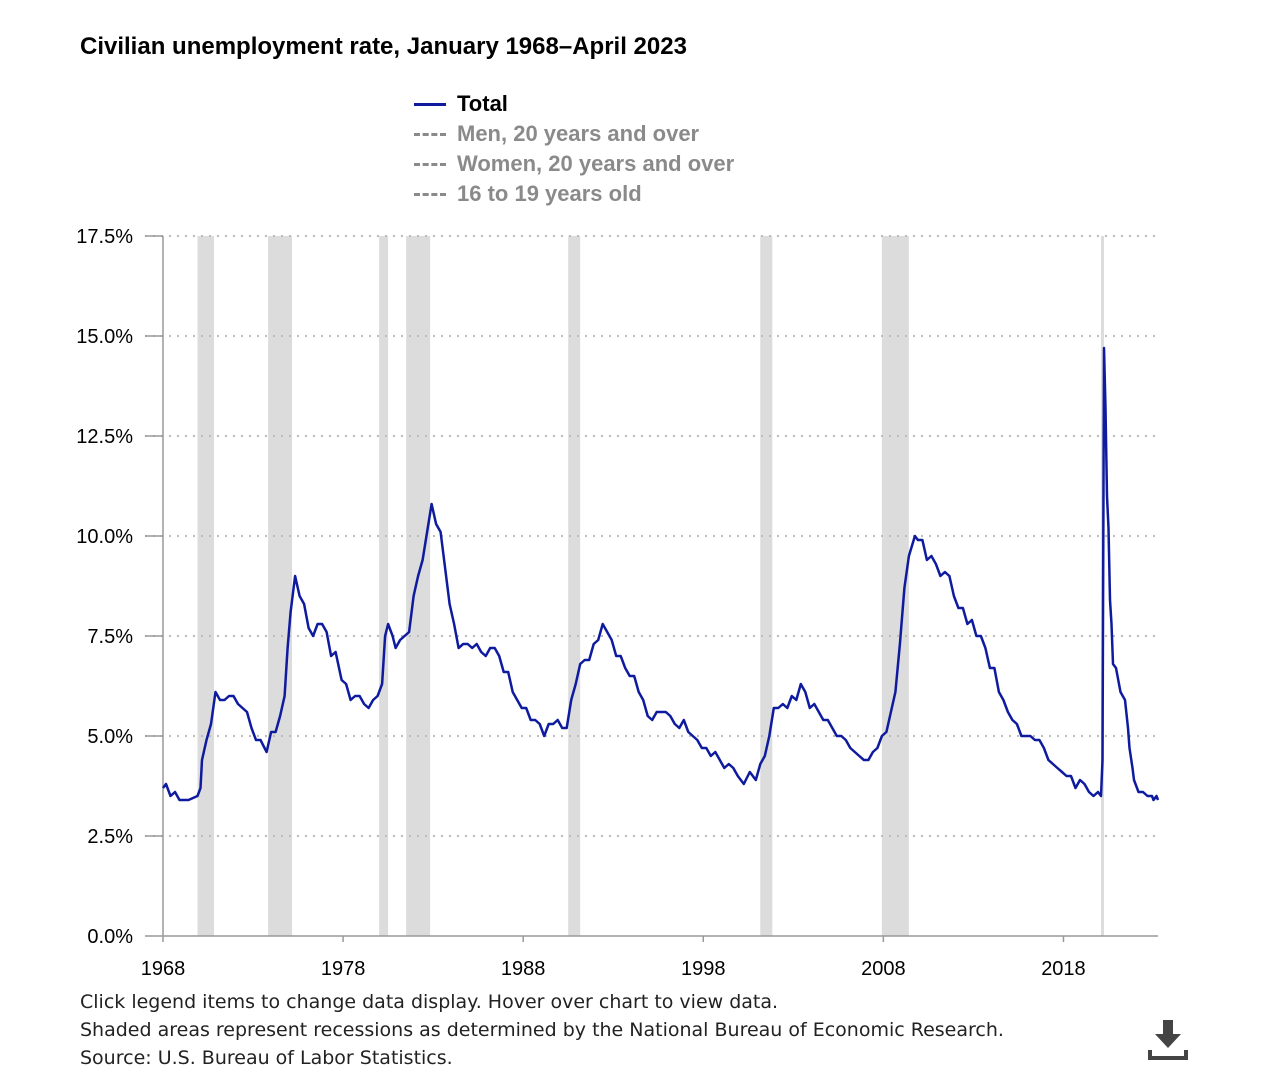  What do you see at coordinates (110, 637) in the screenshot?
I see `y-tick-label: 7.5%` at bounding box center [110, 637].